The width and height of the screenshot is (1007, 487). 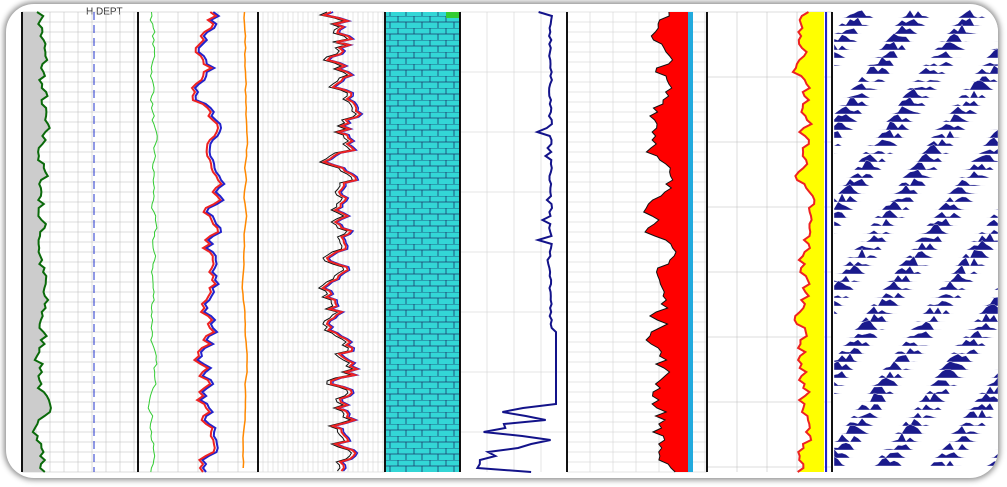 I want to click on lithology-top, so click(x=453, y=15).